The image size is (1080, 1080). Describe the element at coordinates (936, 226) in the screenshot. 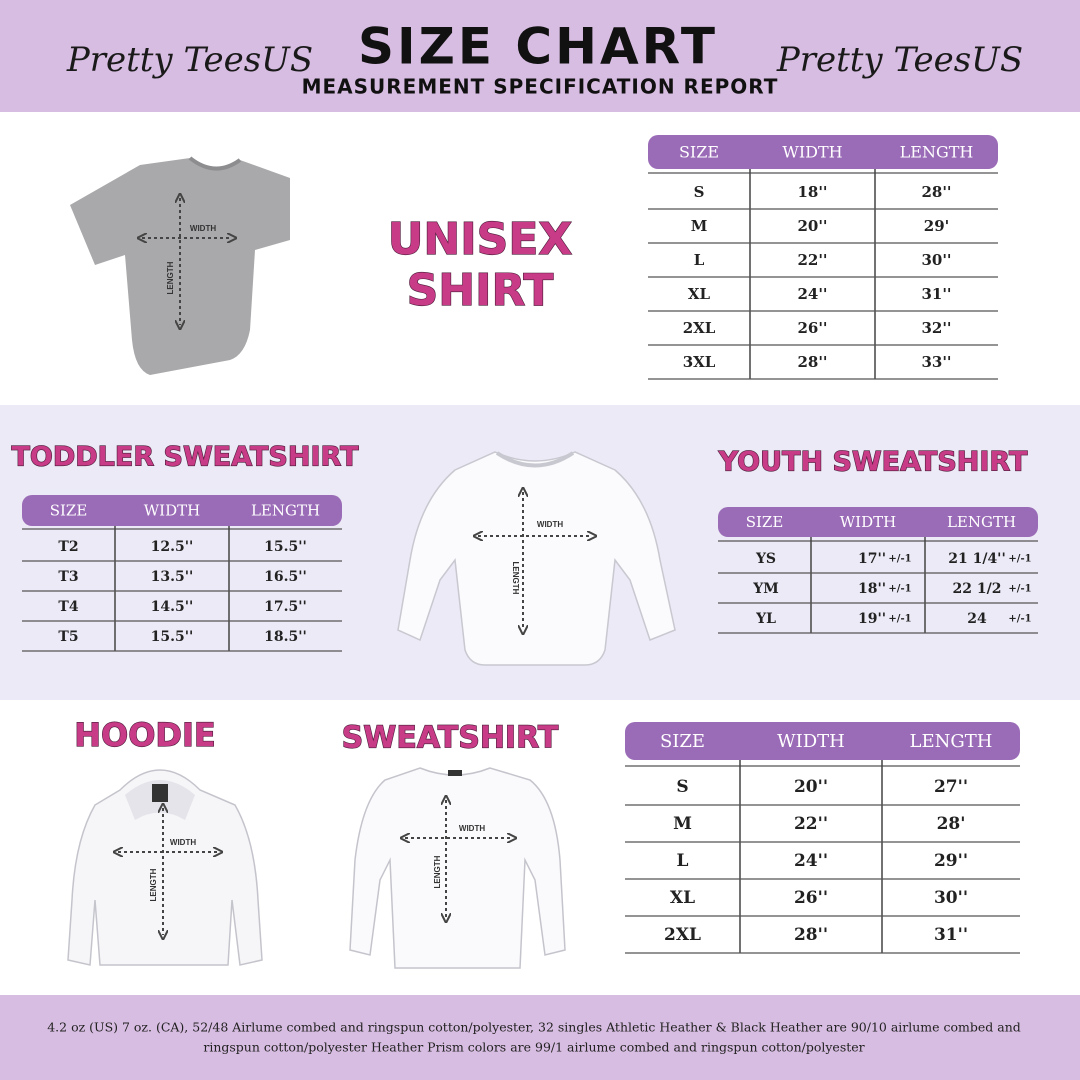

I see `table-cell: 29'` at that location.